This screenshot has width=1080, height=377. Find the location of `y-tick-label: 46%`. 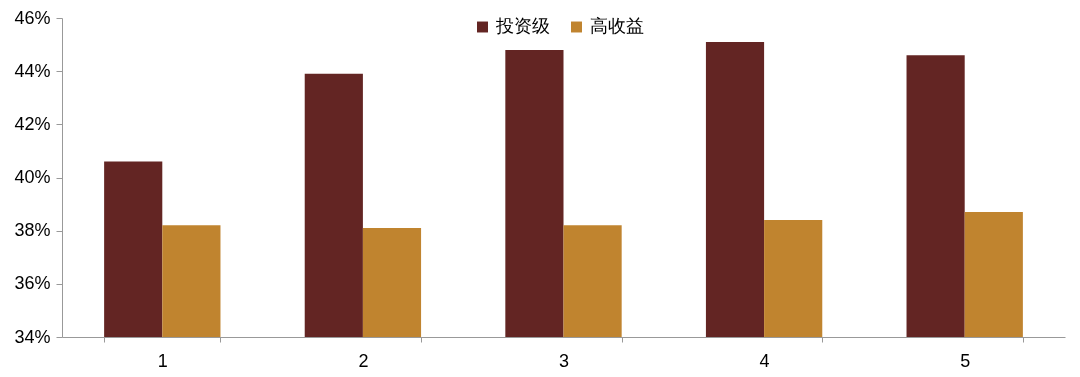

y-tick-label: 46% is located at coordinates (32, 17).